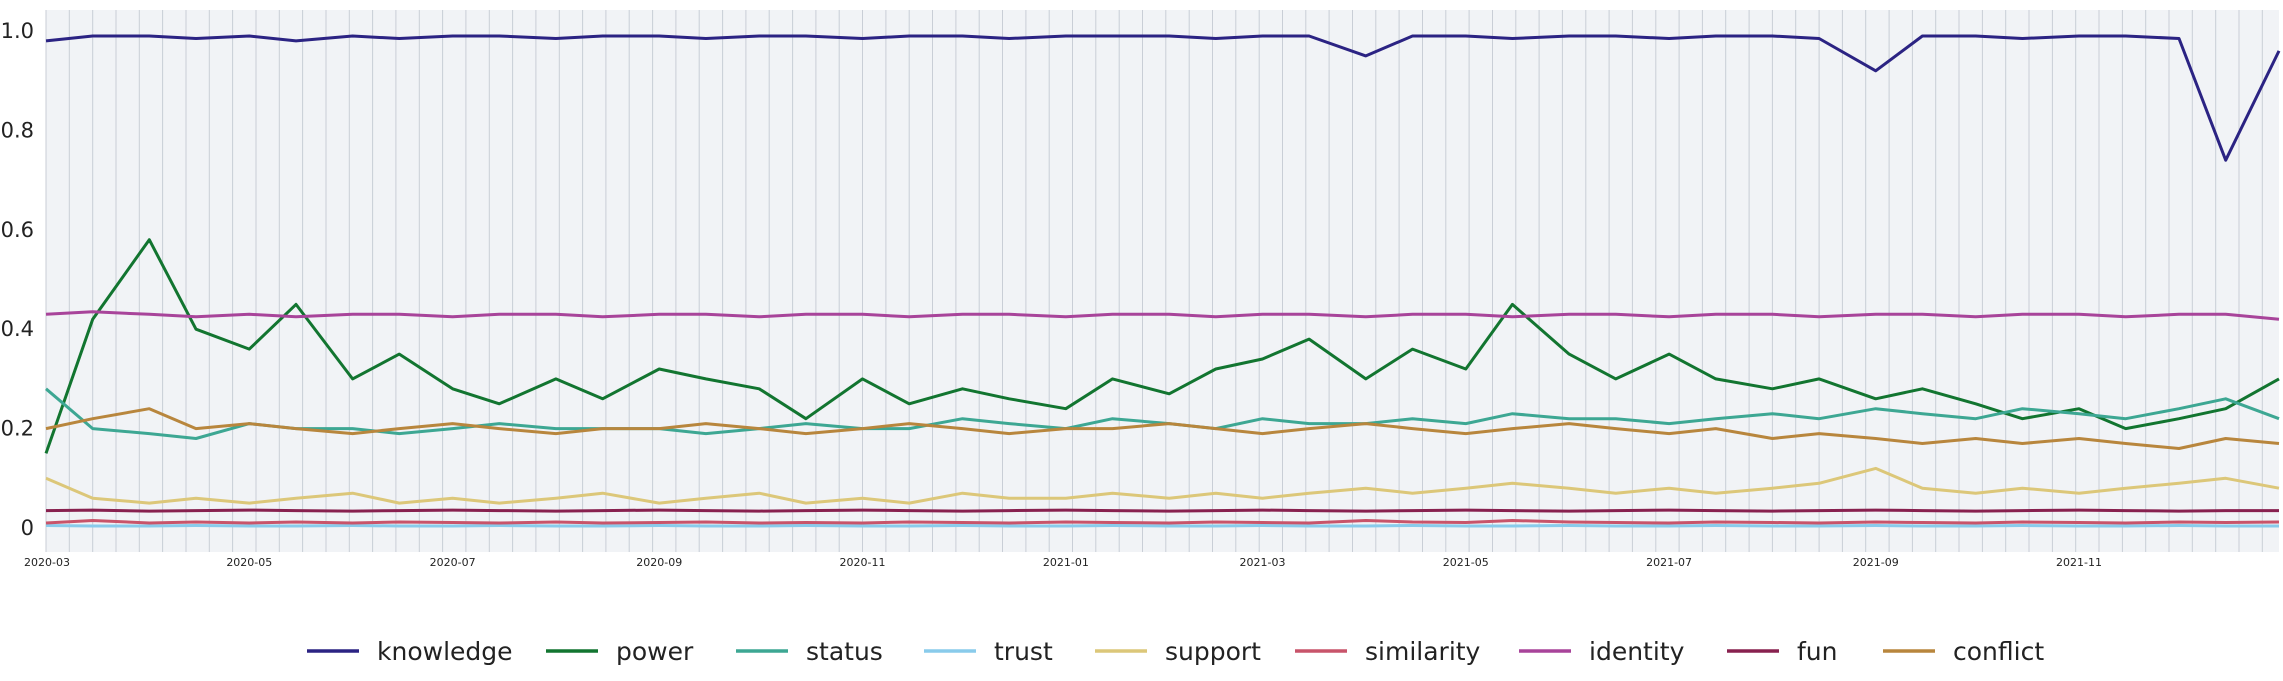  I want to click on legend-label-similarity: similarity, so click(1423, 651).